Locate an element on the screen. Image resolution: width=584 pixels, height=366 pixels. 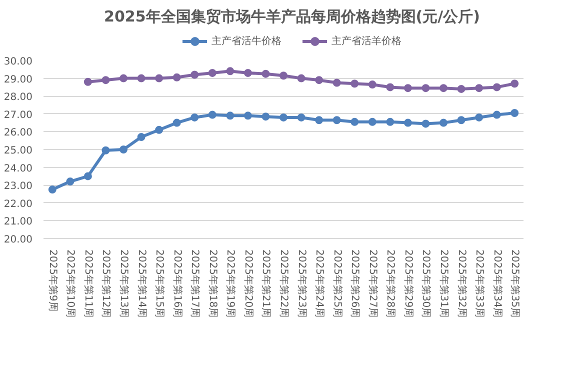
x-tick-label: 2025年第10周 is located at coordinates (70, 284).